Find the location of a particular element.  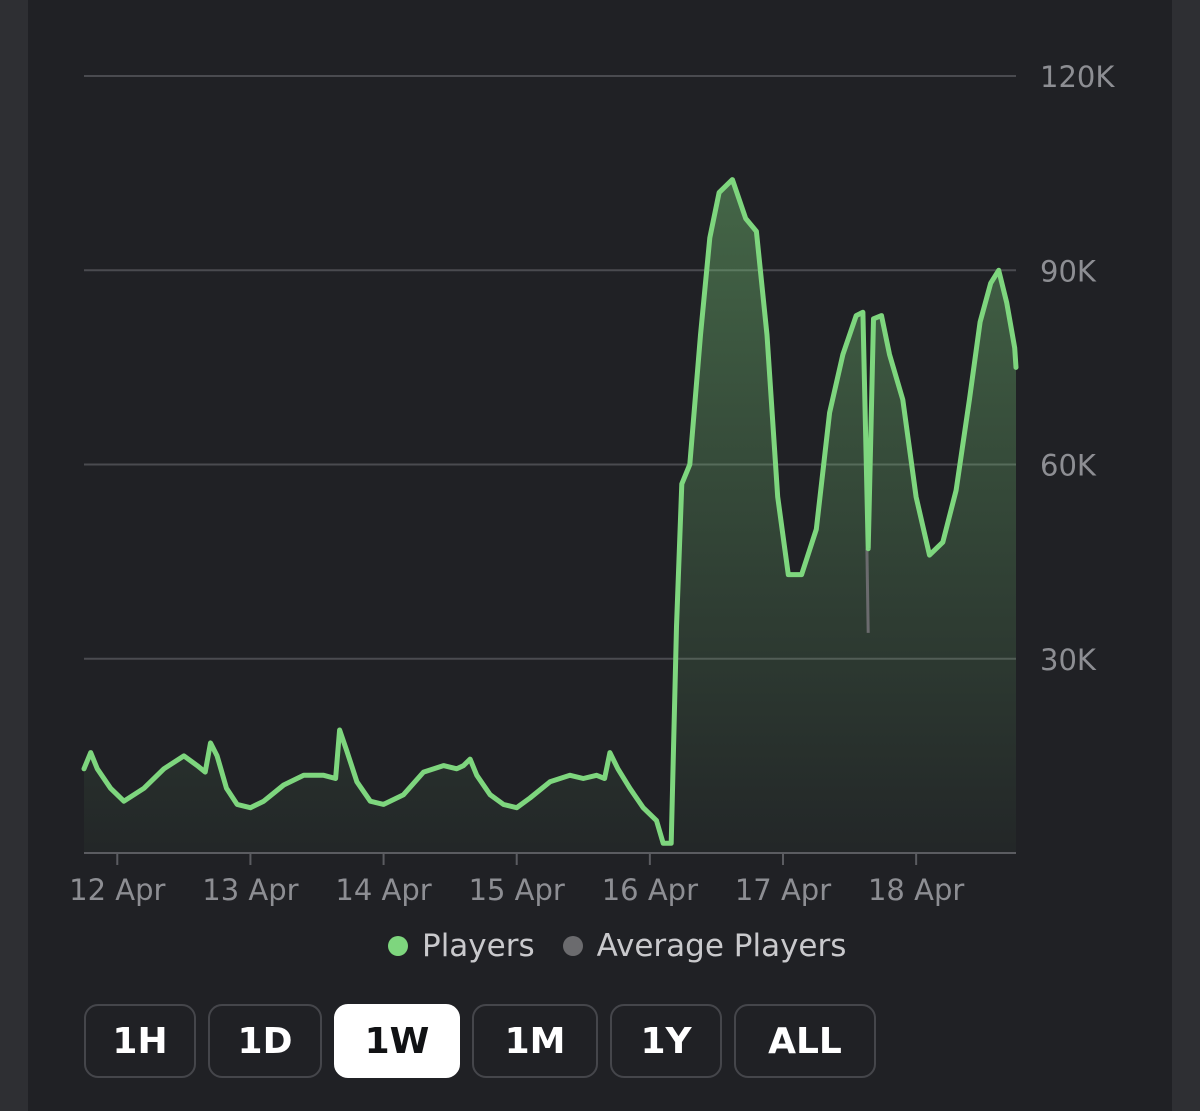

chart-legend: Players Average Players is located at coordinates (617, 946).